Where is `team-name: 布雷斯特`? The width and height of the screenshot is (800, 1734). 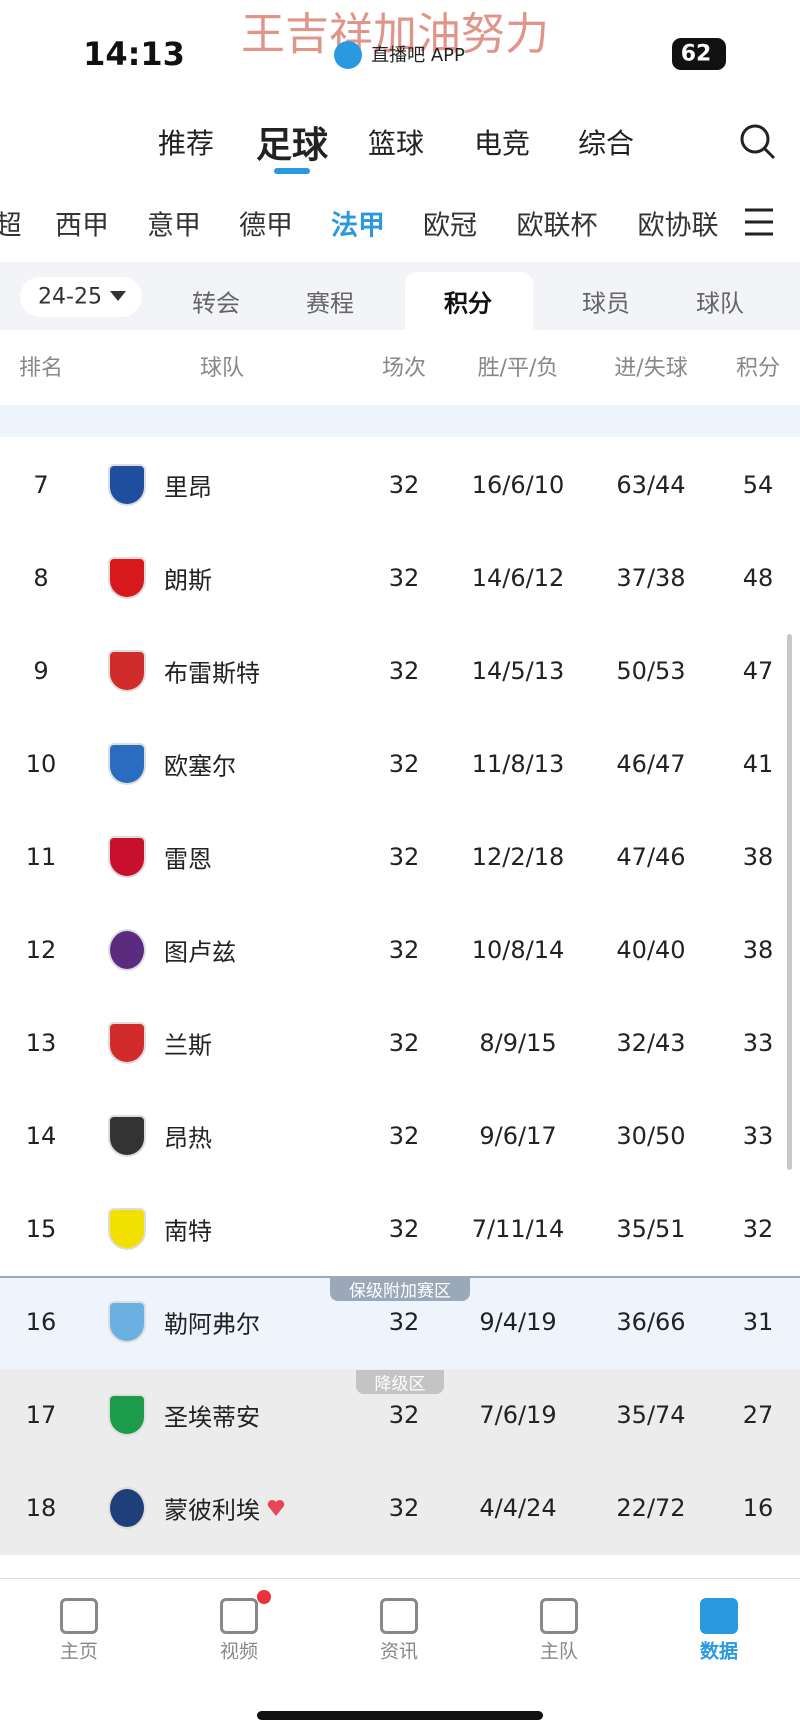 team-name: 布雷斯特 is located at coordinates (212, 673).